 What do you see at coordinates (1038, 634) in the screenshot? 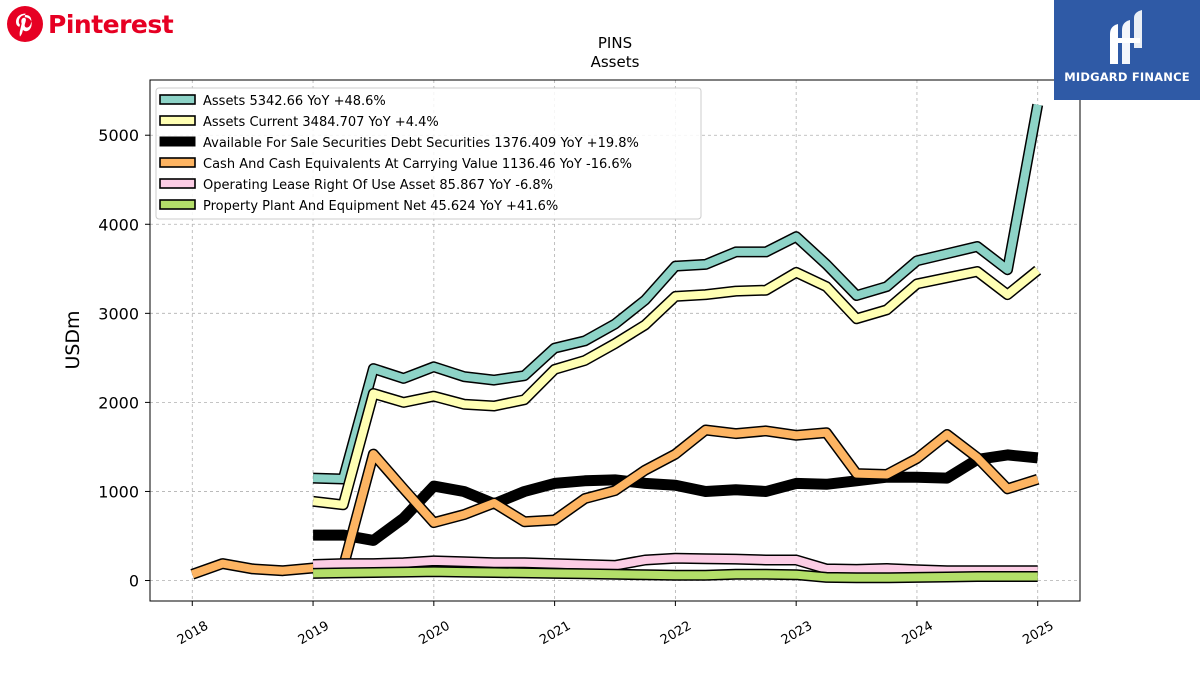
I see `x-tick-label: 2025` at bounding box center [1038, 634].